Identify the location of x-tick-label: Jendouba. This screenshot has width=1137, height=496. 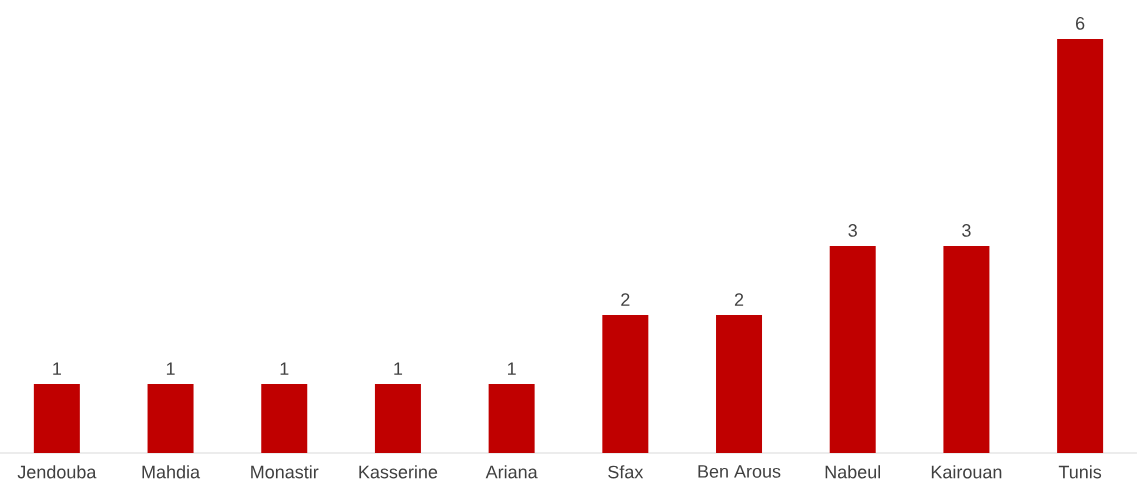
(57, 472).